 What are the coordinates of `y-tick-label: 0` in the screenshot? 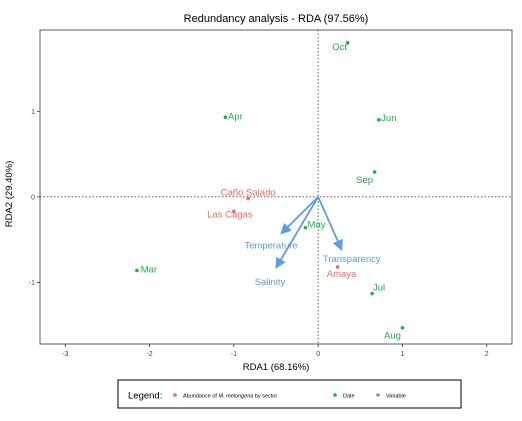 It's located at (33, 197).